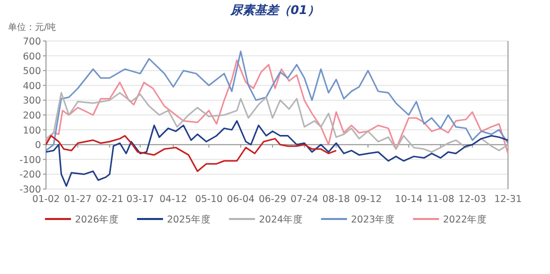 The height and width of the screenshot is (274, 550). What do you see at coordinates (30, 175) in the screenshot?
I see `y-tick-label: -200` at bounding box center [30, 175].